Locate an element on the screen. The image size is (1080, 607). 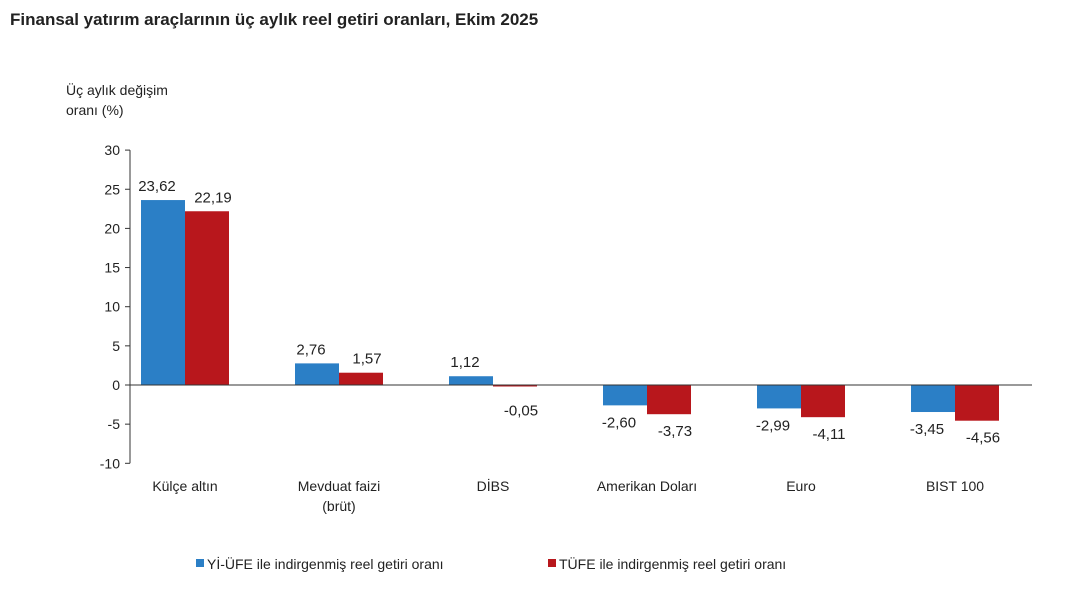
data-label: -3,45 is located at coordinates (927, 429).